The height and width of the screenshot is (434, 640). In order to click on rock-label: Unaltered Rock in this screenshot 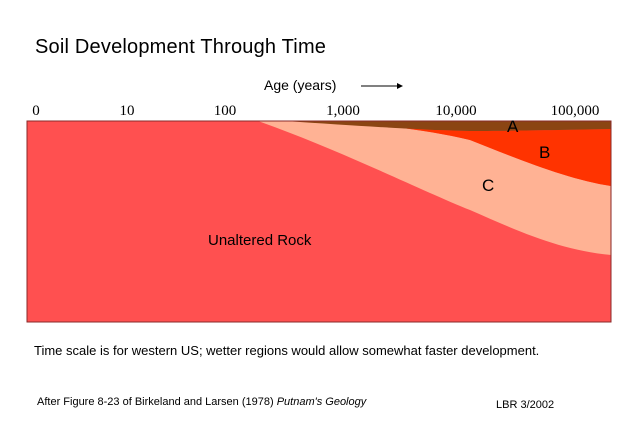, I will do `click(260, 240)`.